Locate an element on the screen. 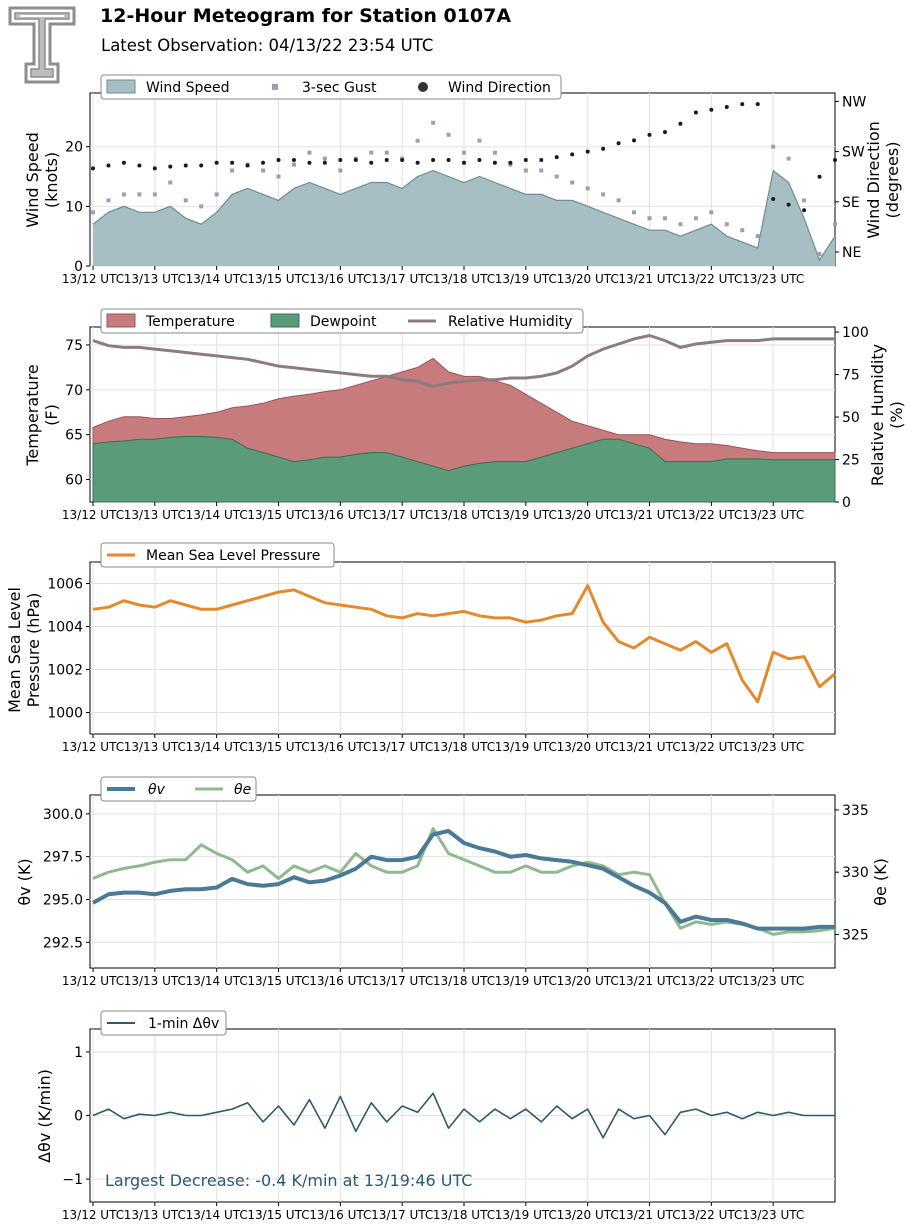 The height and width of the screenshot is (1231, 913). temperature-series is located at coordinates (464, 418).